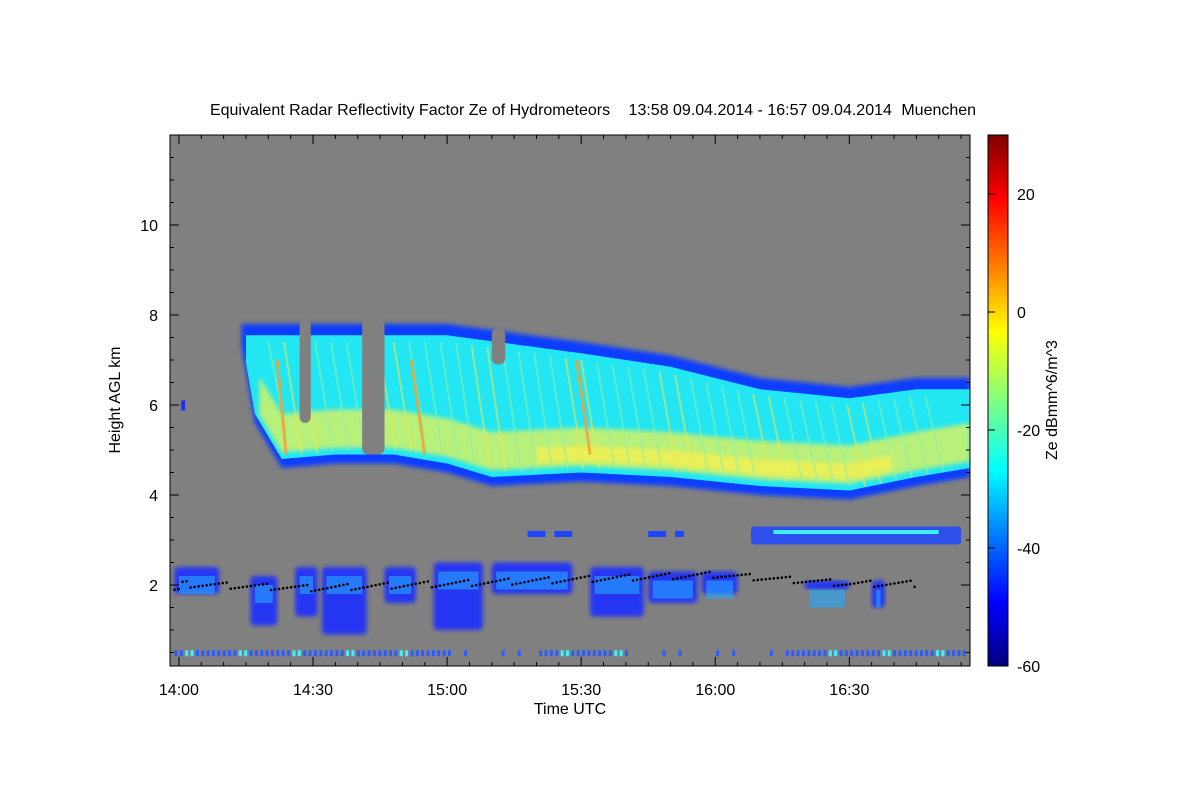 This screenshot has height=800, width=1200. What do you see at coordinates (849, 690) in the screenshot?
I see `x-tick-label: 16:30` at bounding box center [849, 690].